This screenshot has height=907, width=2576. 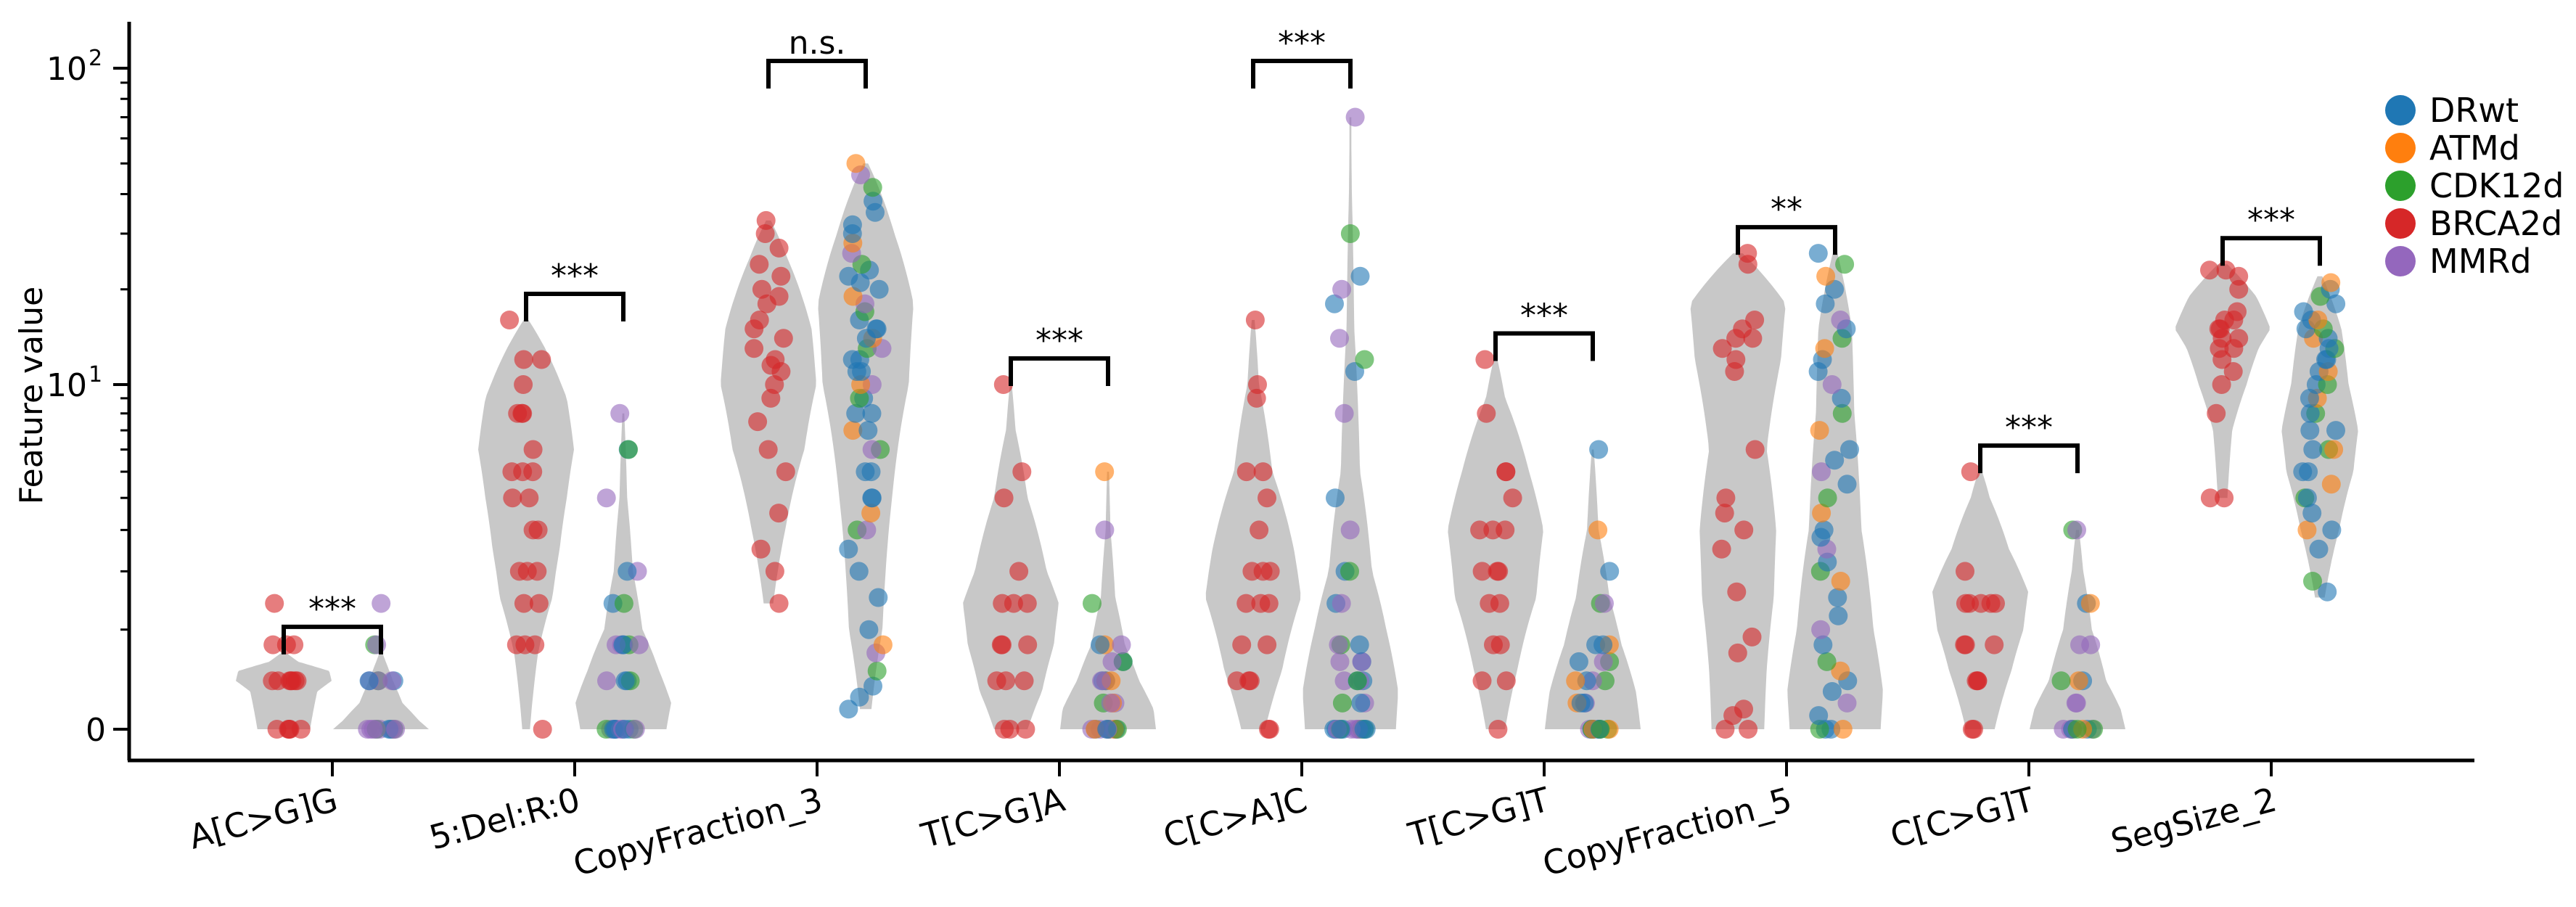 I want to click on violin-1-right, so click(x=381, y=690).